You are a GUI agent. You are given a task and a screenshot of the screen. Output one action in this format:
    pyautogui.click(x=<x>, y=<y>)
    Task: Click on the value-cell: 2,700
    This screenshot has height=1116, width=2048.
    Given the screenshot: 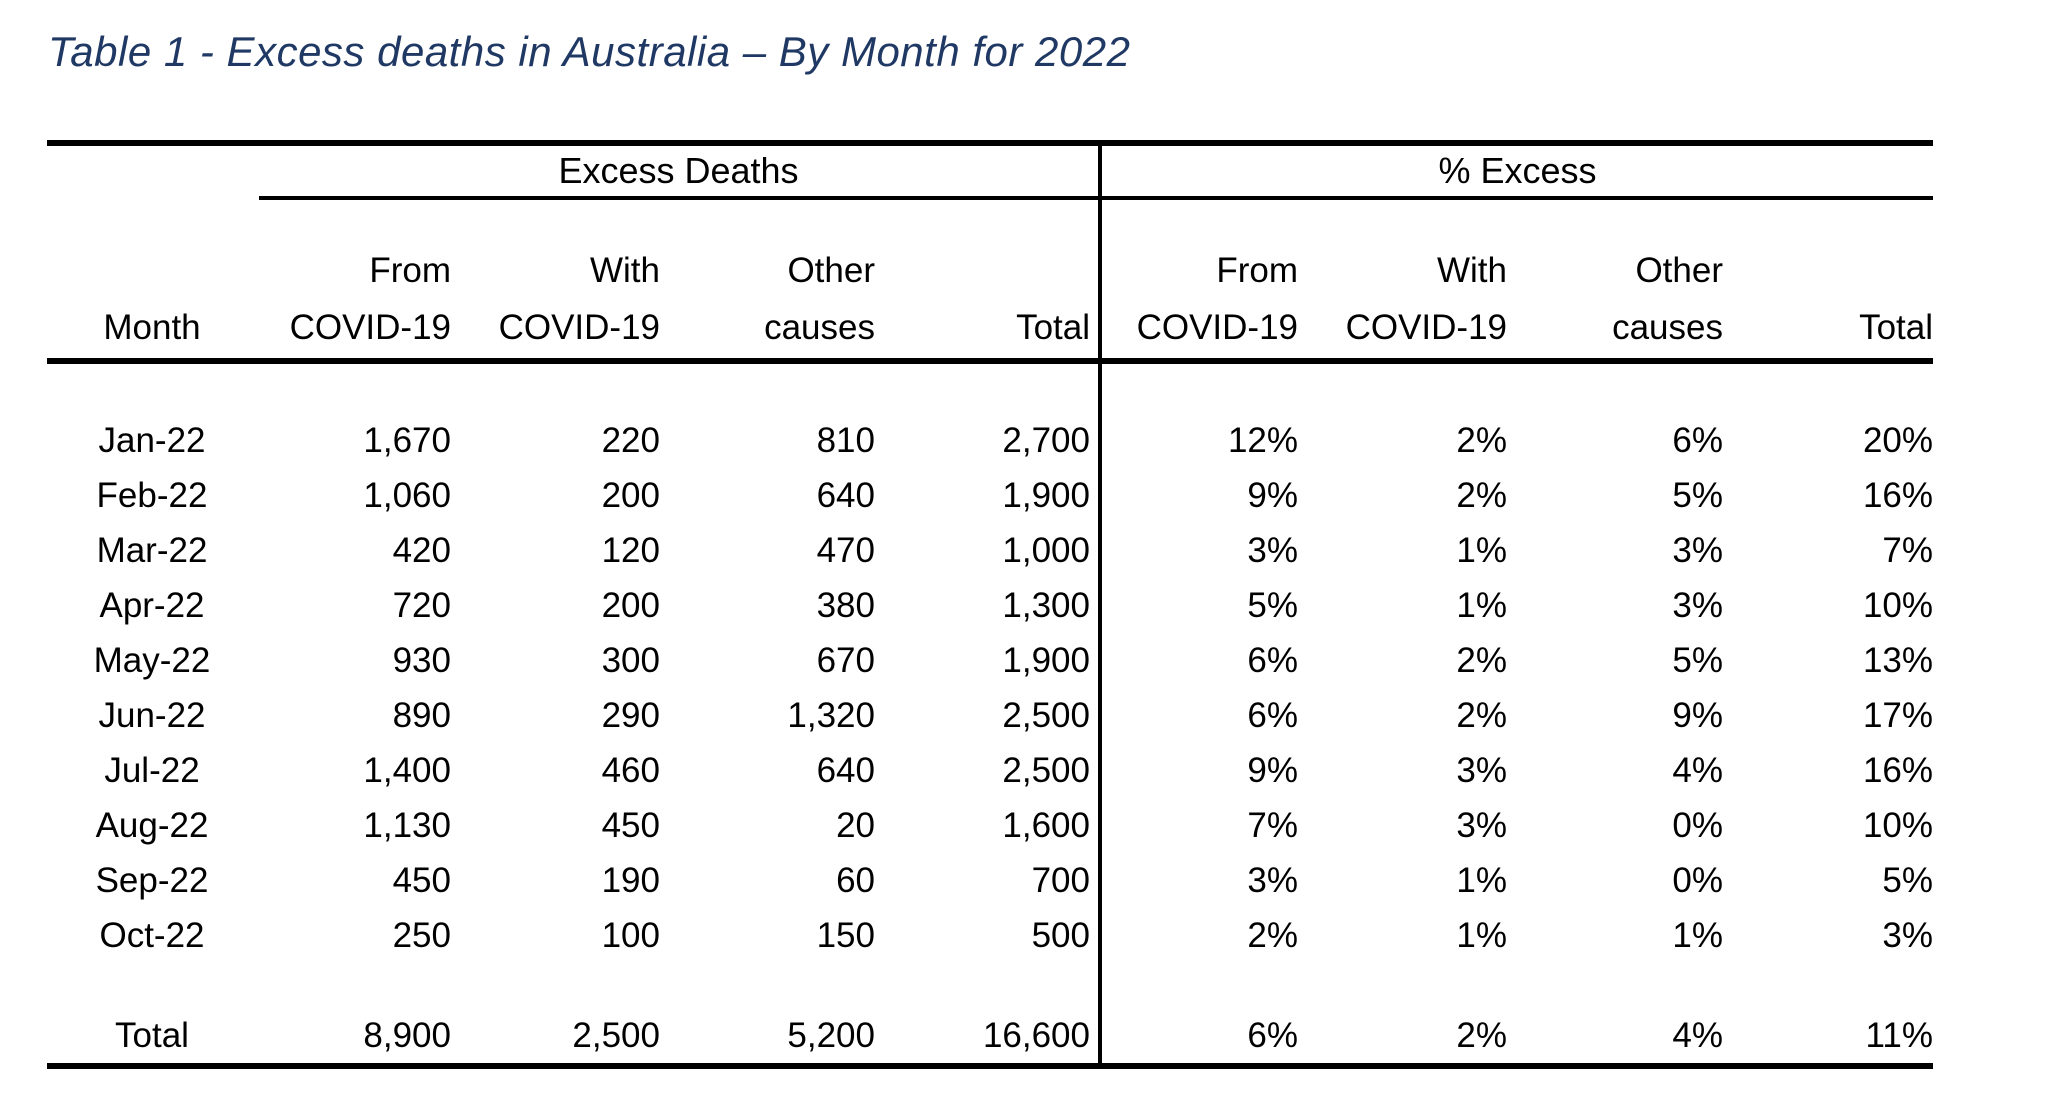 What is the action you would take?
    pyautogui.click(x=1046, y=440)
    